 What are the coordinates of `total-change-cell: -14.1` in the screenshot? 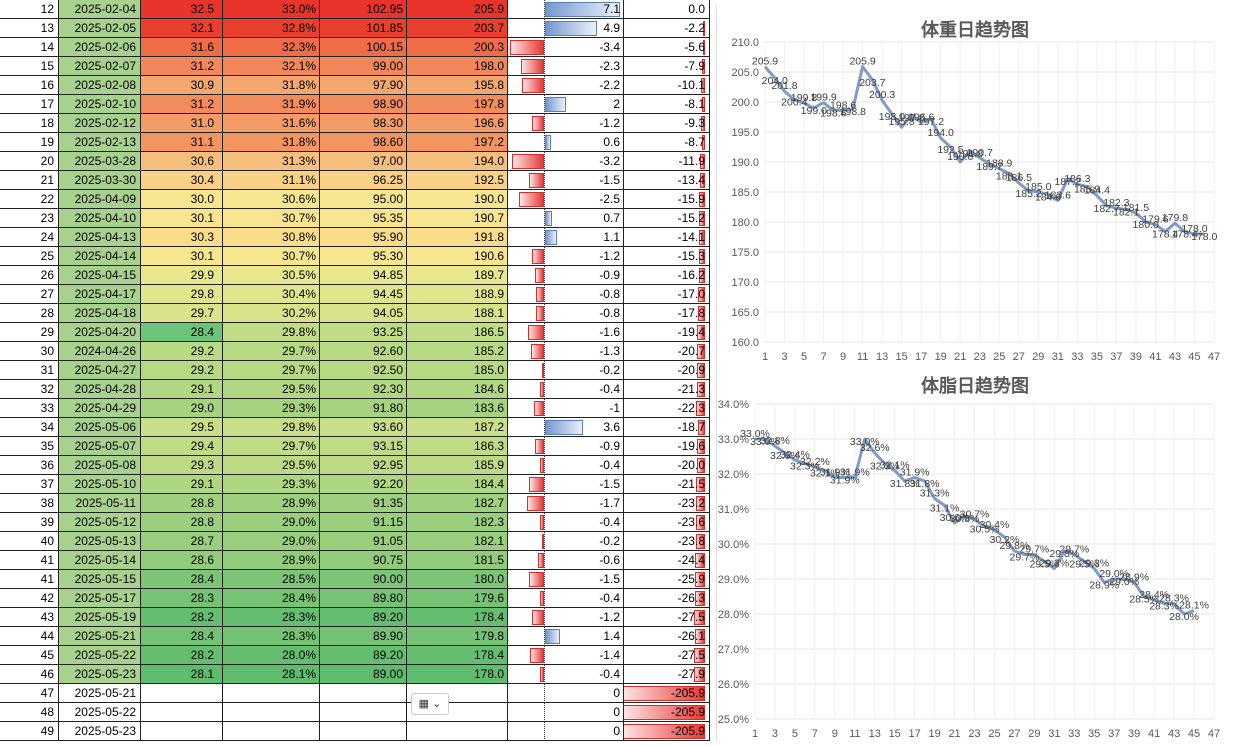 It's located at (667, 237).